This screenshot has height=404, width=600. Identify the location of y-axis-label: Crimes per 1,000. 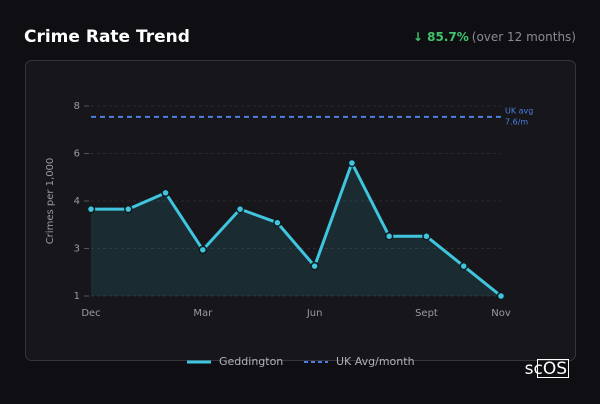
(50, 201).